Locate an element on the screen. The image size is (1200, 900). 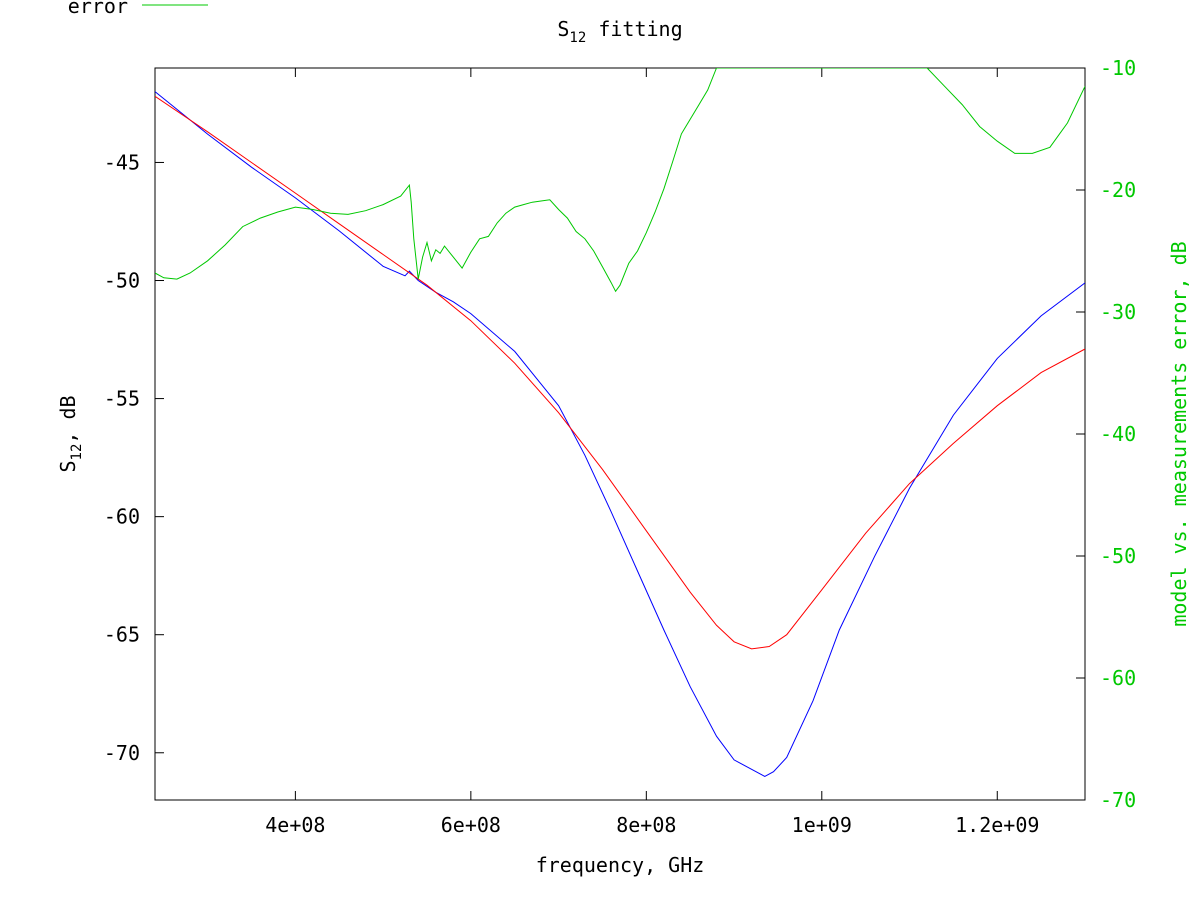
y-axis-label-rest: , dB is located at coordinates (68, 419).